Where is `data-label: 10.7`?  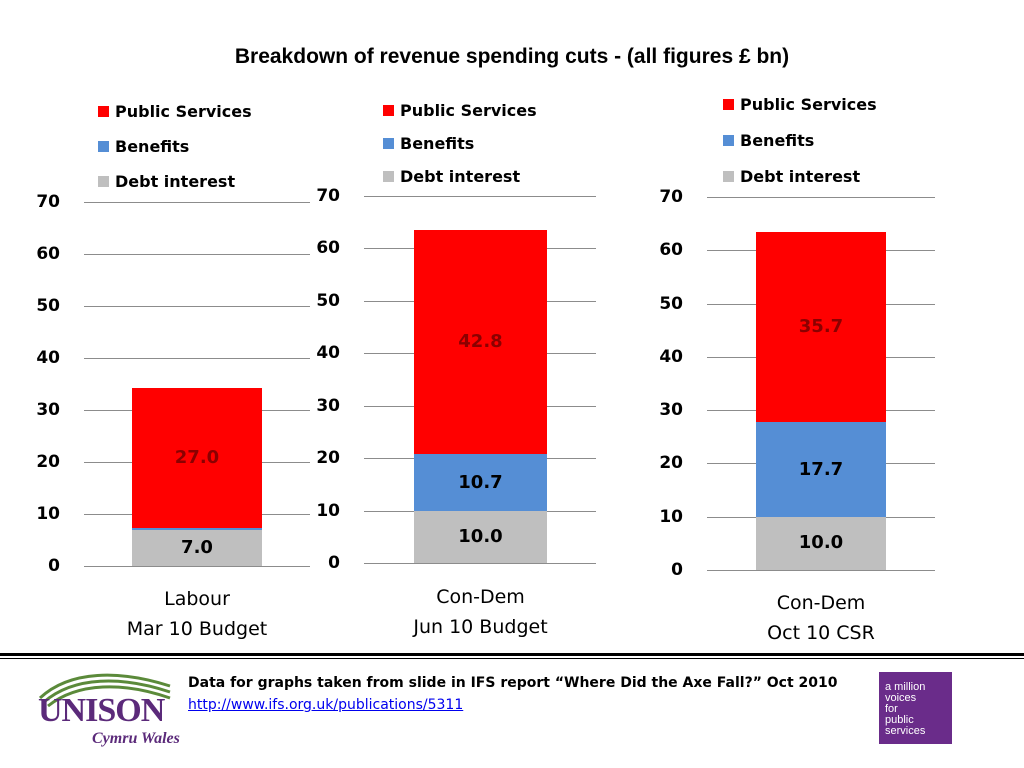
data-label: 10.7 is located at coordinates (480, 482).